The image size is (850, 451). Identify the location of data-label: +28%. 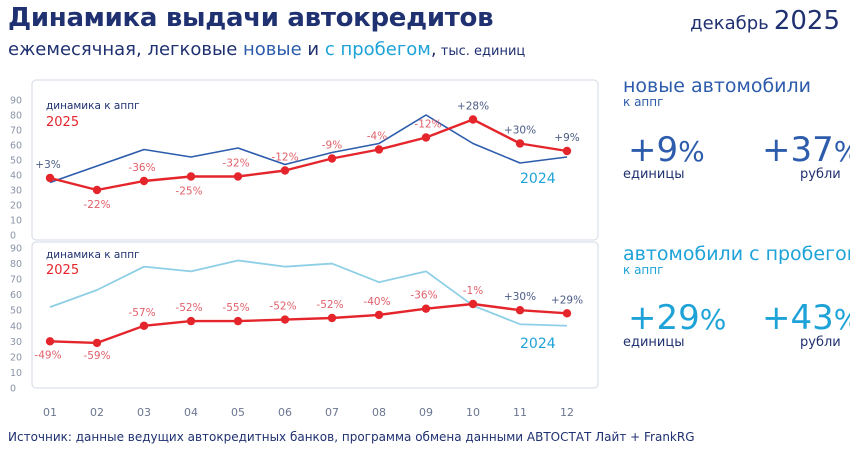
(473, 107).